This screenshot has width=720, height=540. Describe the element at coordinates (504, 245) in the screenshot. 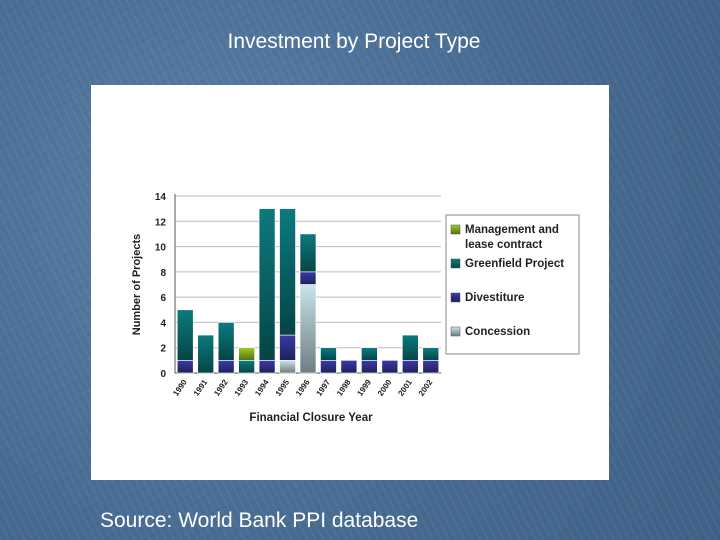

I see `legend-label: lease contract` at that location.